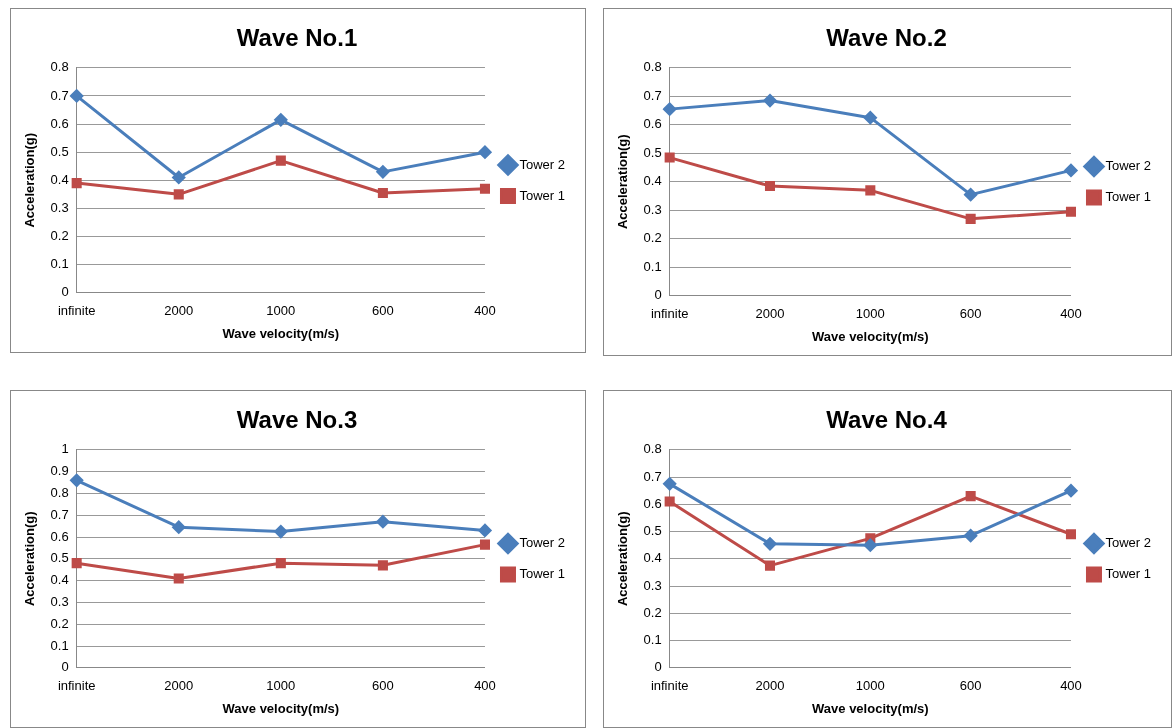 This screenshot has width=1172, height=728. What do you see at coordinates (886, 38) in the screenshot?
I see `chart-title: Wave No.2` at bounding box center [886, 38].